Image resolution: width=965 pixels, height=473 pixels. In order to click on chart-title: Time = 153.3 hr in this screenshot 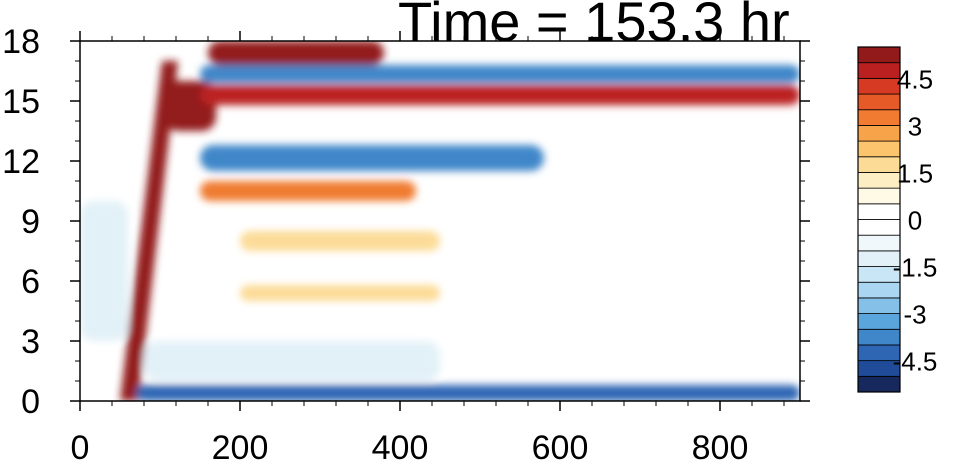, I will do `click(594, 26)`.